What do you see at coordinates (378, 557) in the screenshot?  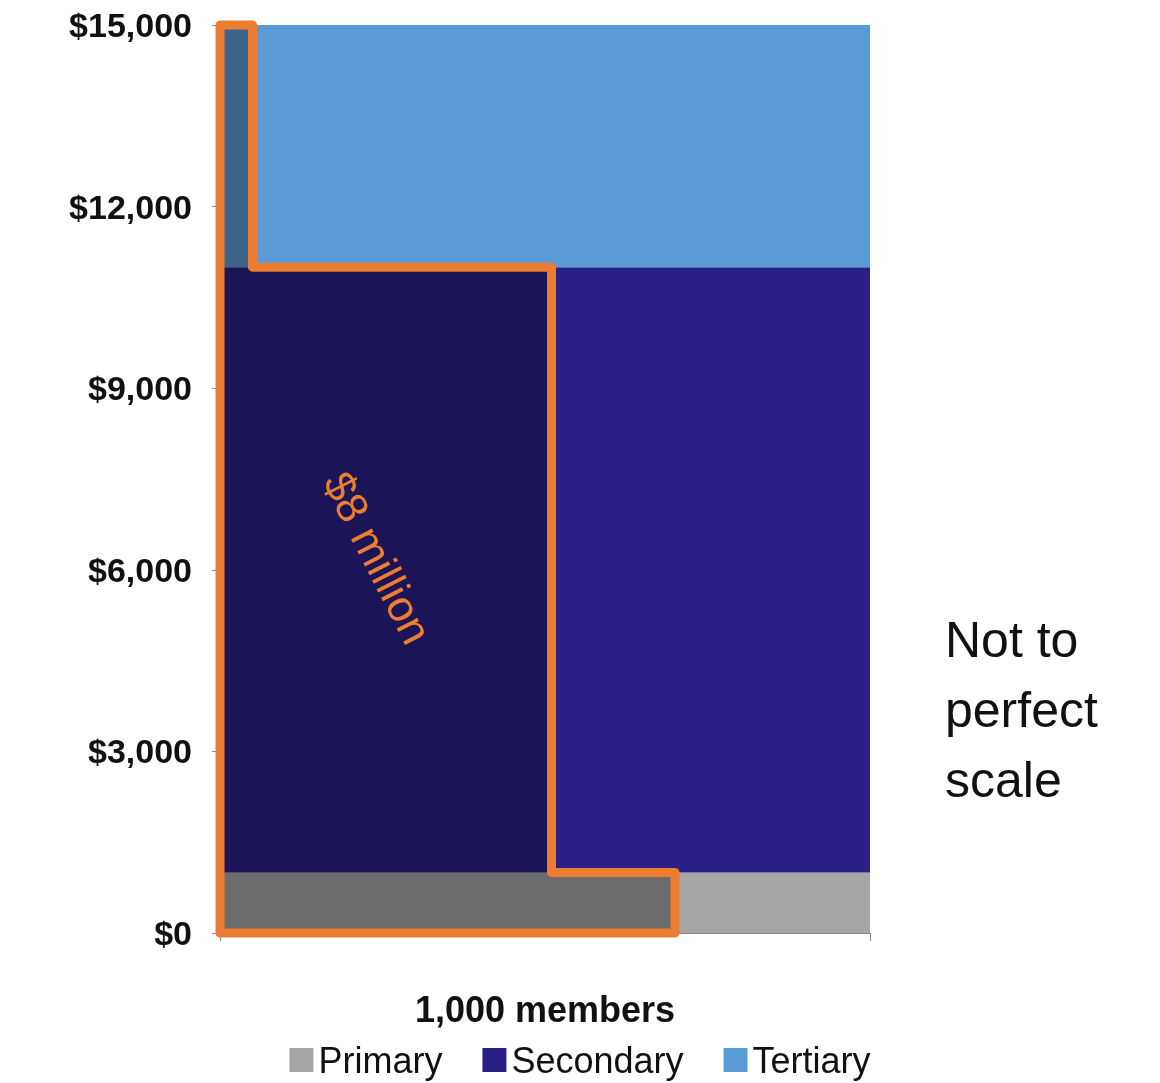 I see `annotation: $8 million` at bounding box center [378, 557].